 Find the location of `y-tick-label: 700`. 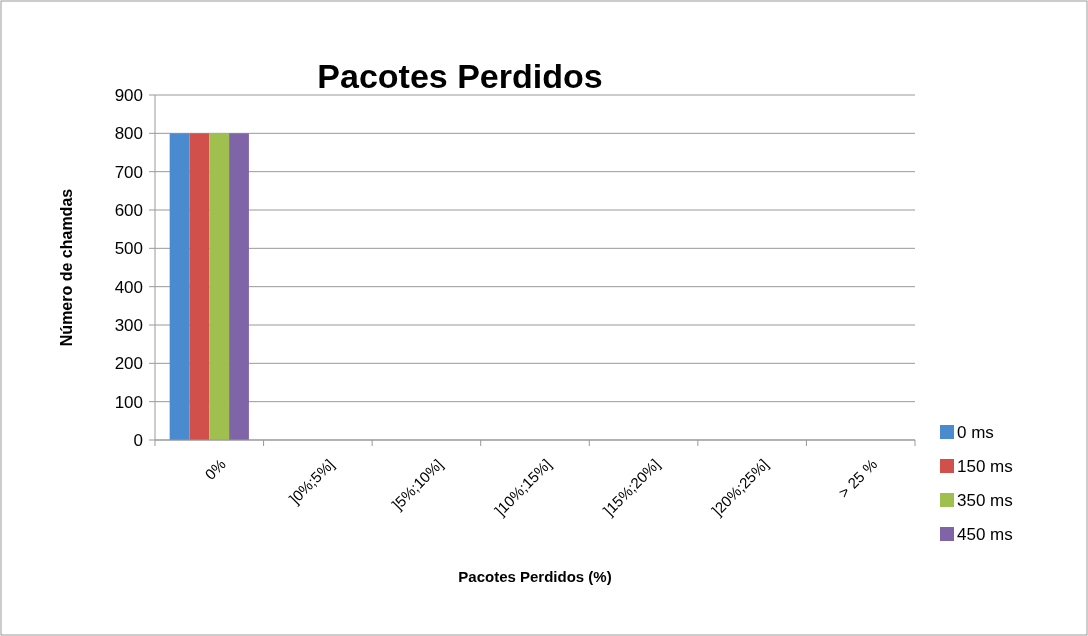

y-tick-label: 700 is located at coordinates (128, 172).